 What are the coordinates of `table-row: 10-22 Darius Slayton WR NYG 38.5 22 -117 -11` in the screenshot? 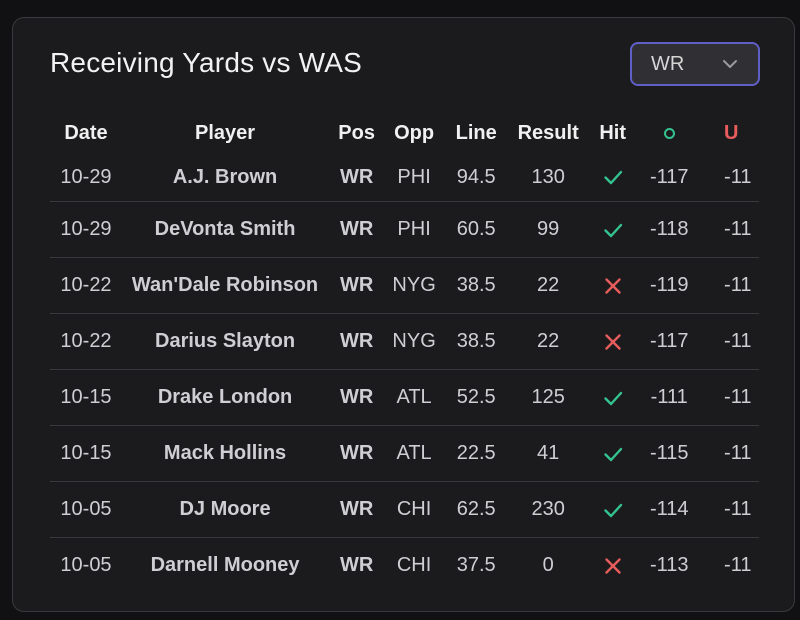 It's located at (404, 341).